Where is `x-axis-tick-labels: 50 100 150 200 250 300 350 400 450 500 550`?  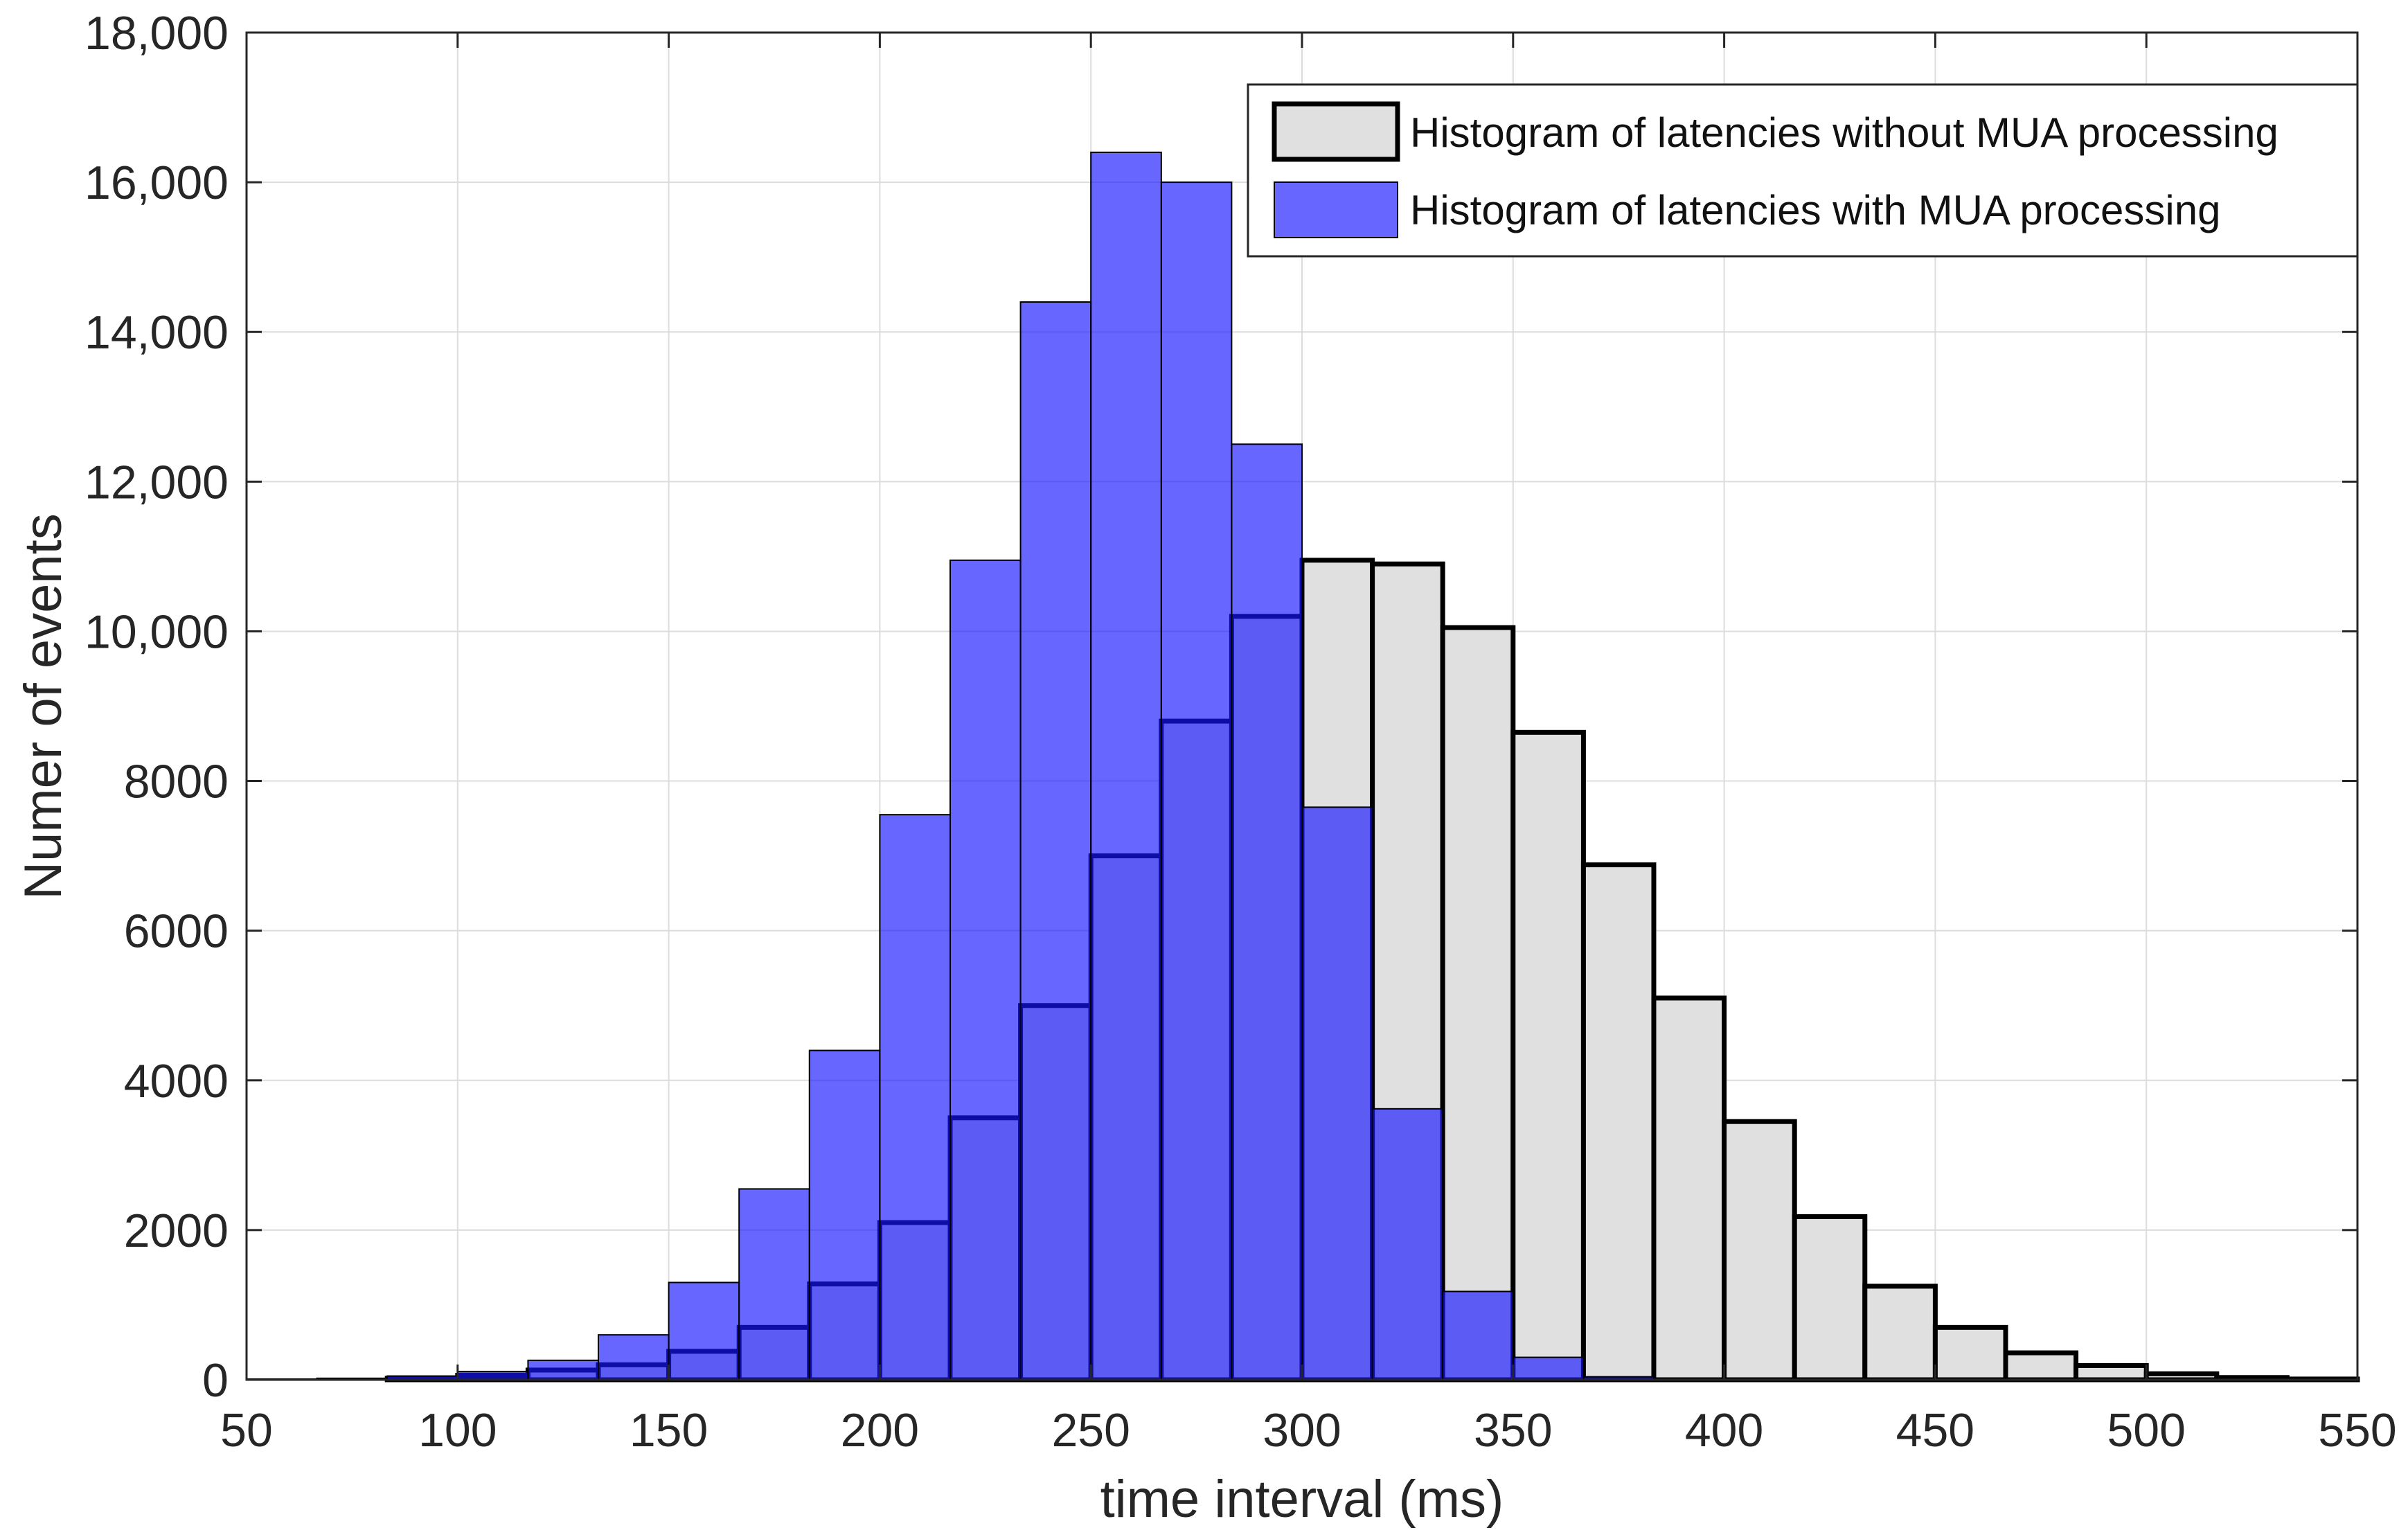 x-axis-tick-labels: 50 100 150 200 250 300 350 400 450 500 550 is located at coordinates (1308, 1430).